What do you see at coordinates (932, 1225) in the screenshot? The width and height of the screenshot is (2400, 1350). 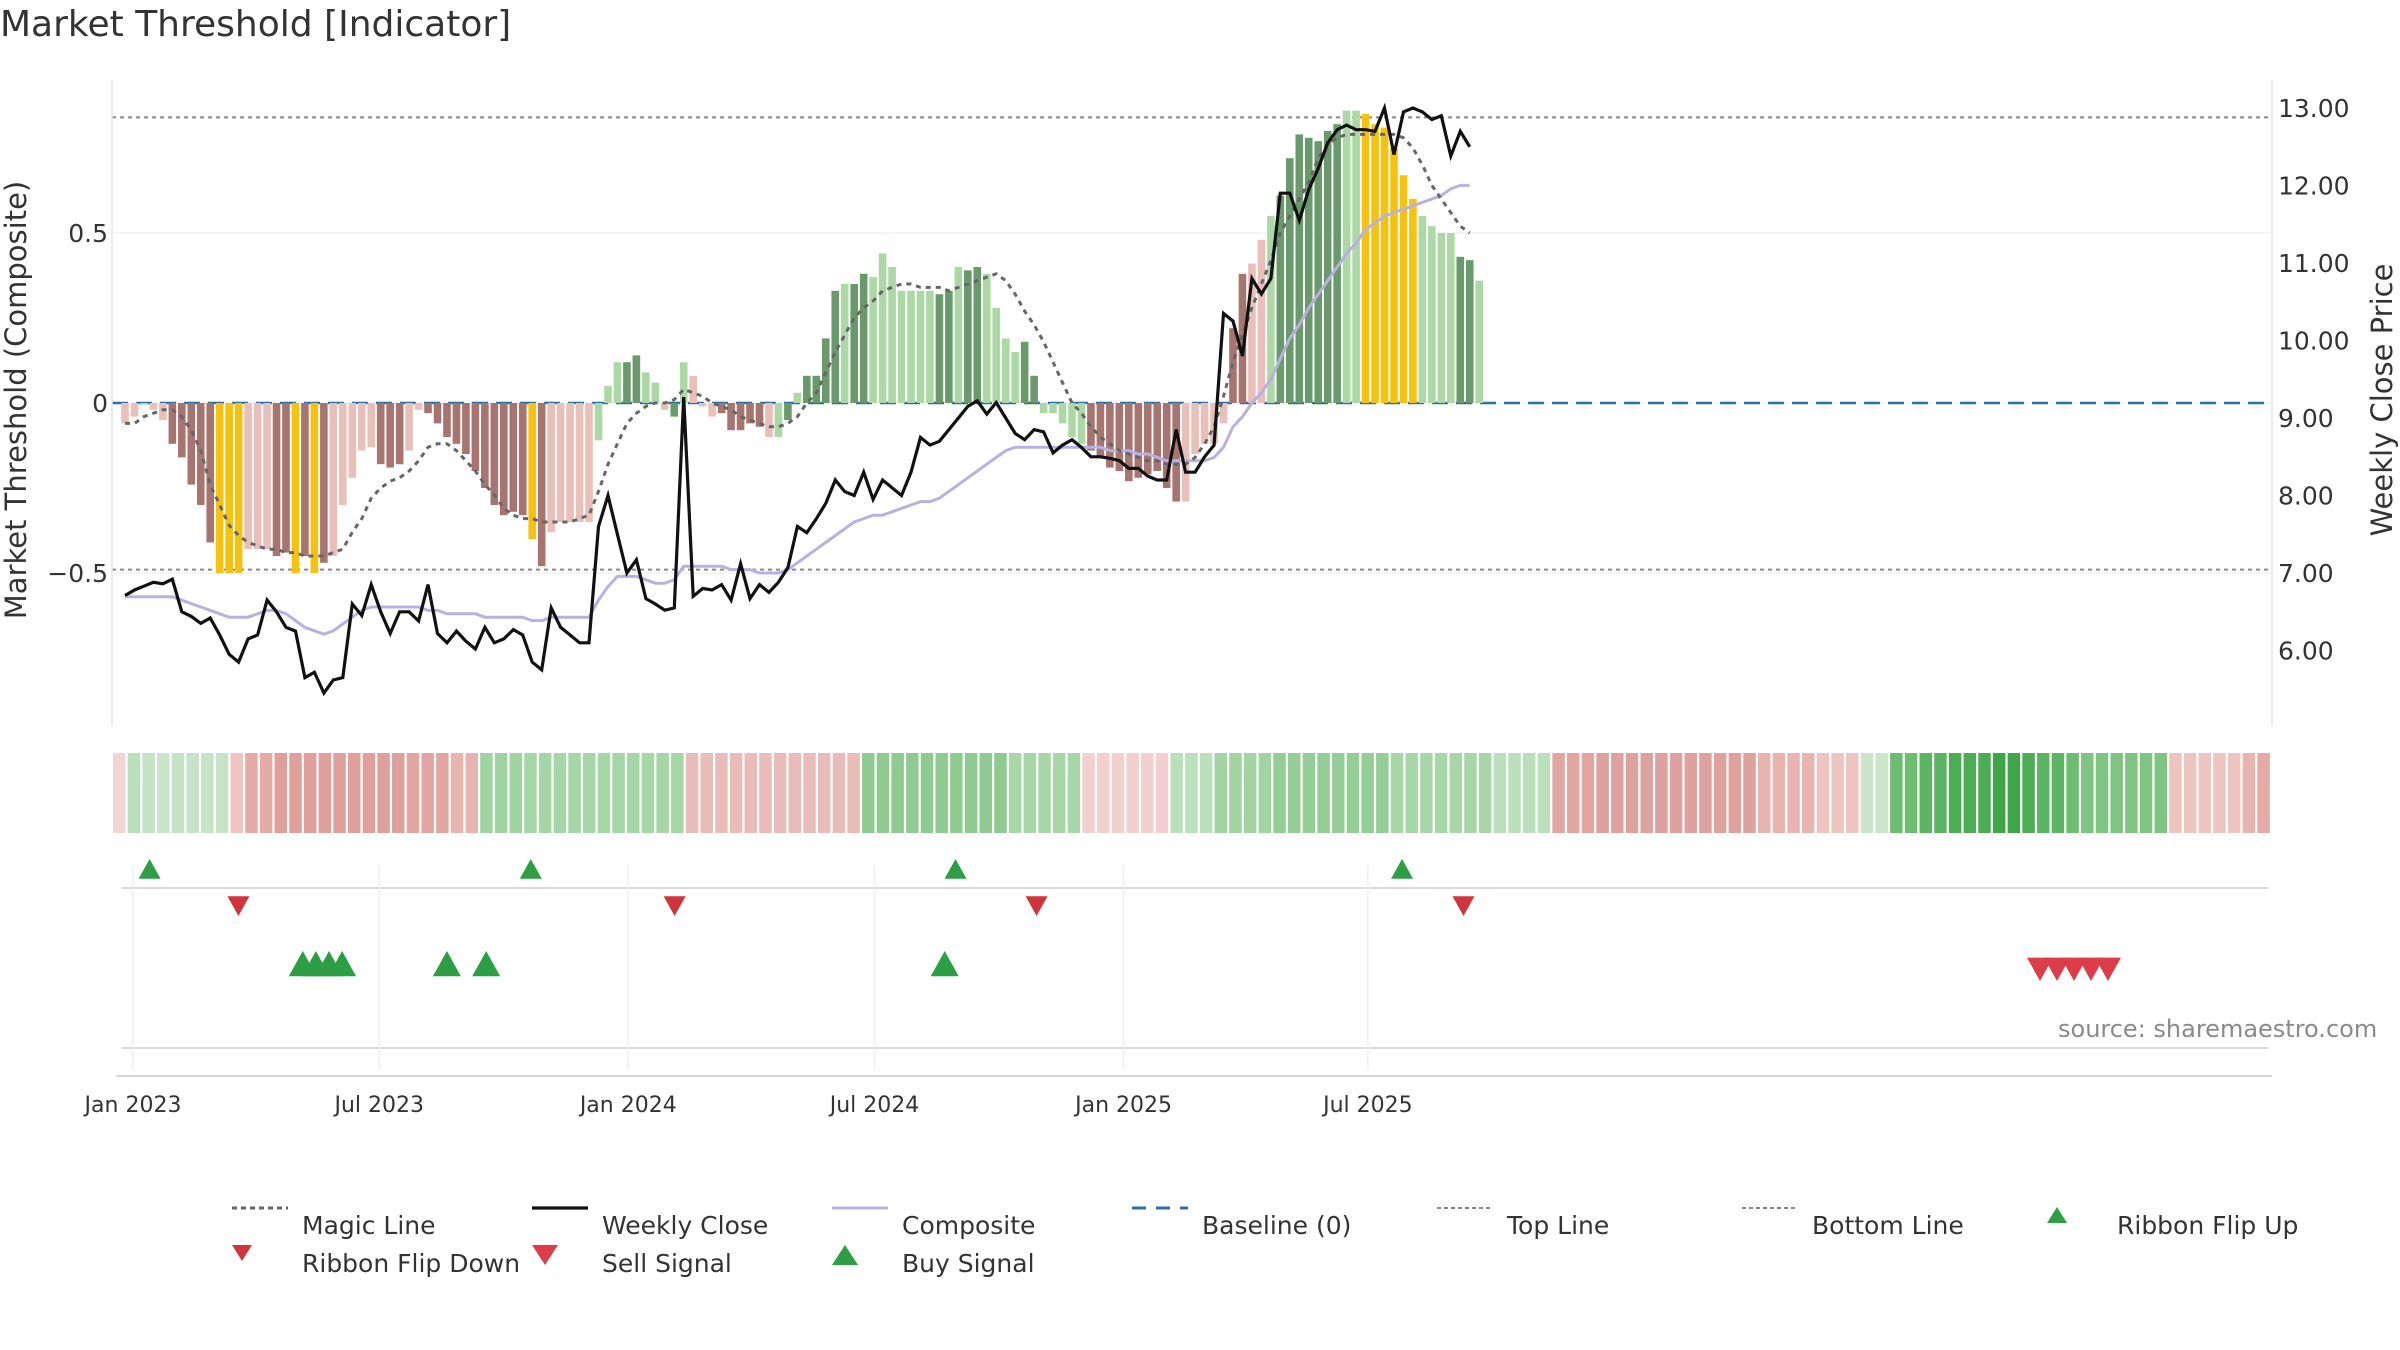 I see `legend-item-composite: Composite` at bounding box center [932, 1225].